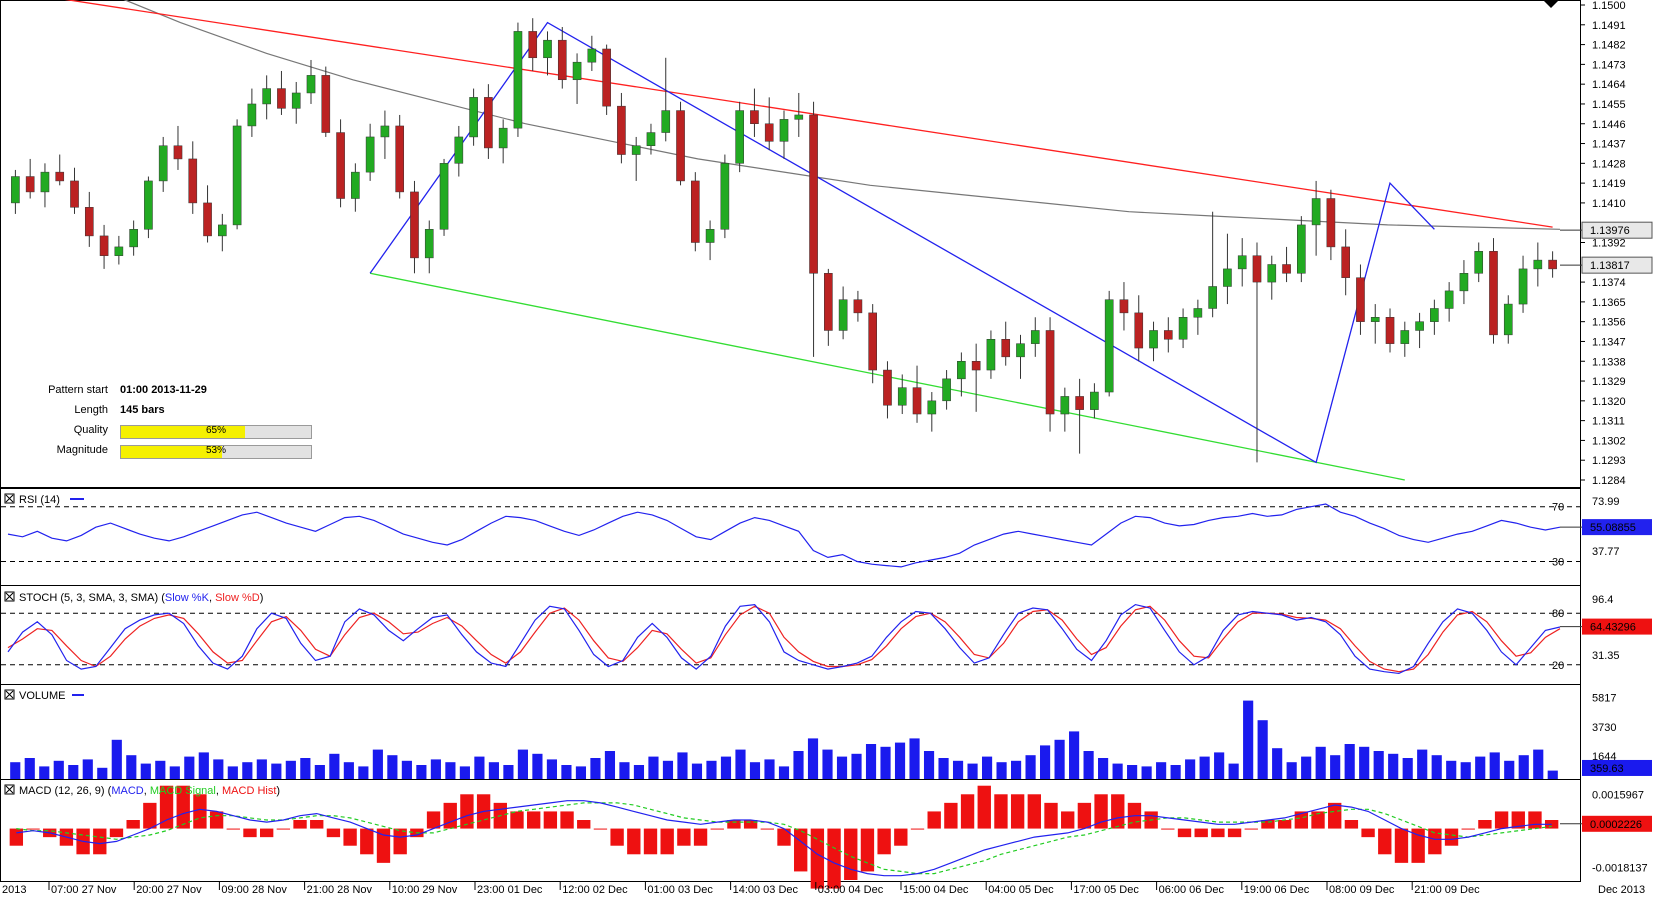 This screenshot has width=1655, height=897. What do you see at coordinates (9, 596) in the screenshot?
I see `stoch-close-x` at bounding box center [9, 596].